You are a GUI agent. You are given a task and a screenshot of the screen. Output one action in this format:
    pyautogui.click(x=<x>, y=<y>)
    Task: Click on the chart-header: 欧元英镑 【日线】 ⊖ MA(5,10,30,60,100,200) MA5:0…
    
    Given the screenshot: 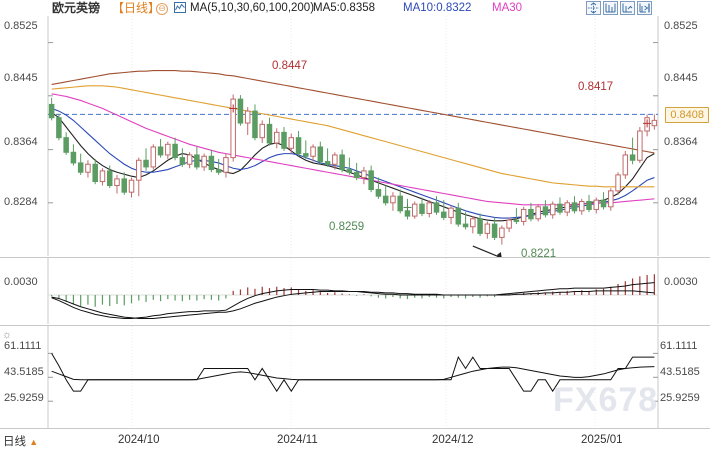 What is the action you would take?
    pyautogui.click(x=355, y=8)
    